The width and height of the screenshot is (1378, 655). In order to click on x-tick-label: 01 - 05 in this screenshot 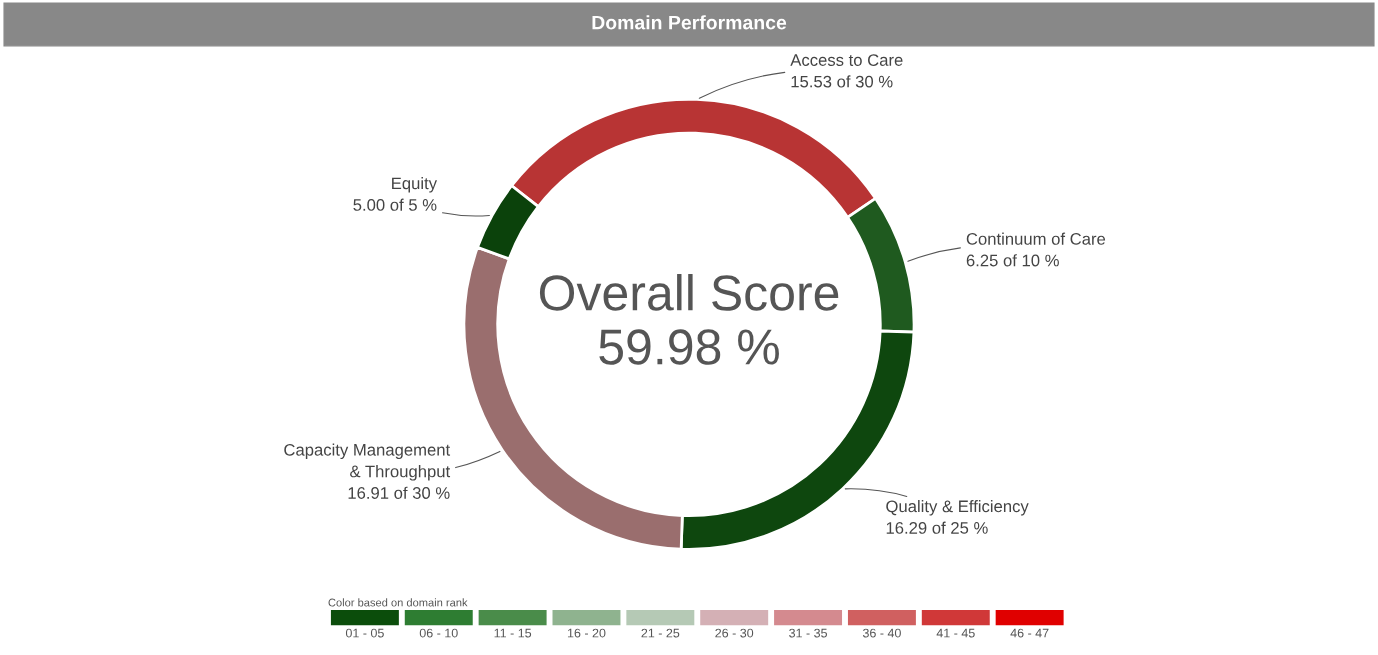, I will do `click(364, 633)`.